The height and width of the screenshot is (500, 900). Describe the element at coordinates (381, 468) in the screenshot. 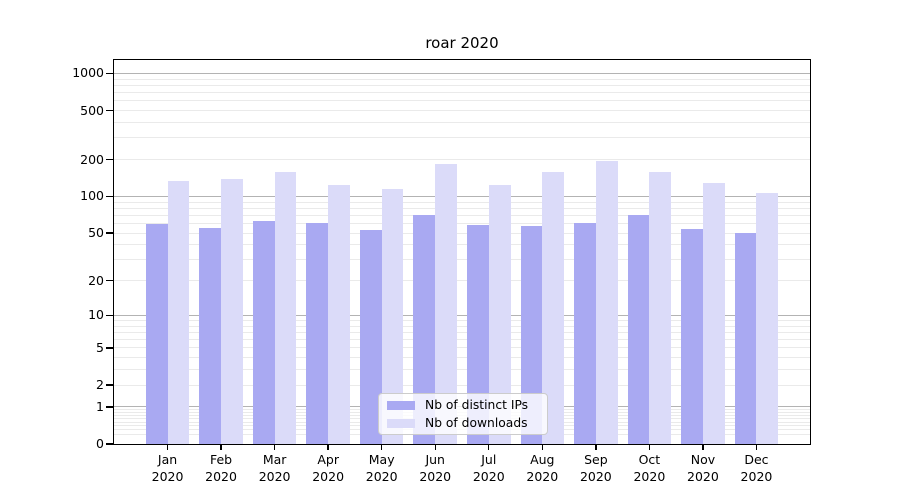

I see `x-tick-label: May 2020` at that location.